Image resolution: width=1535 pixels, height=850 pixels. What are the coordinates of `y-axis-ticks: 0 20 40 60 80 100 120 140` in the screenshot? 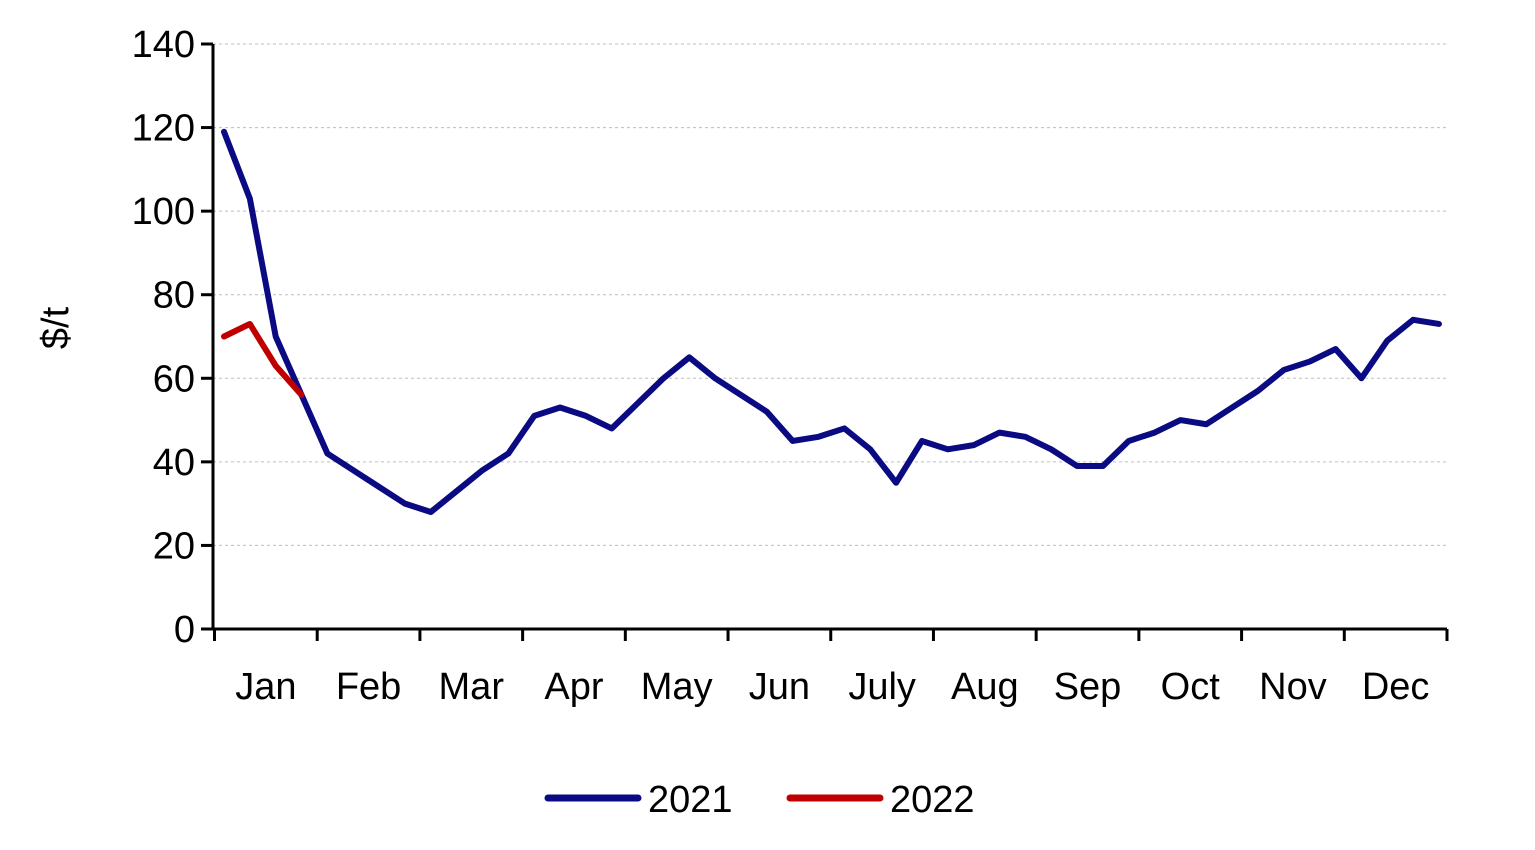 It's located at (172, 337).